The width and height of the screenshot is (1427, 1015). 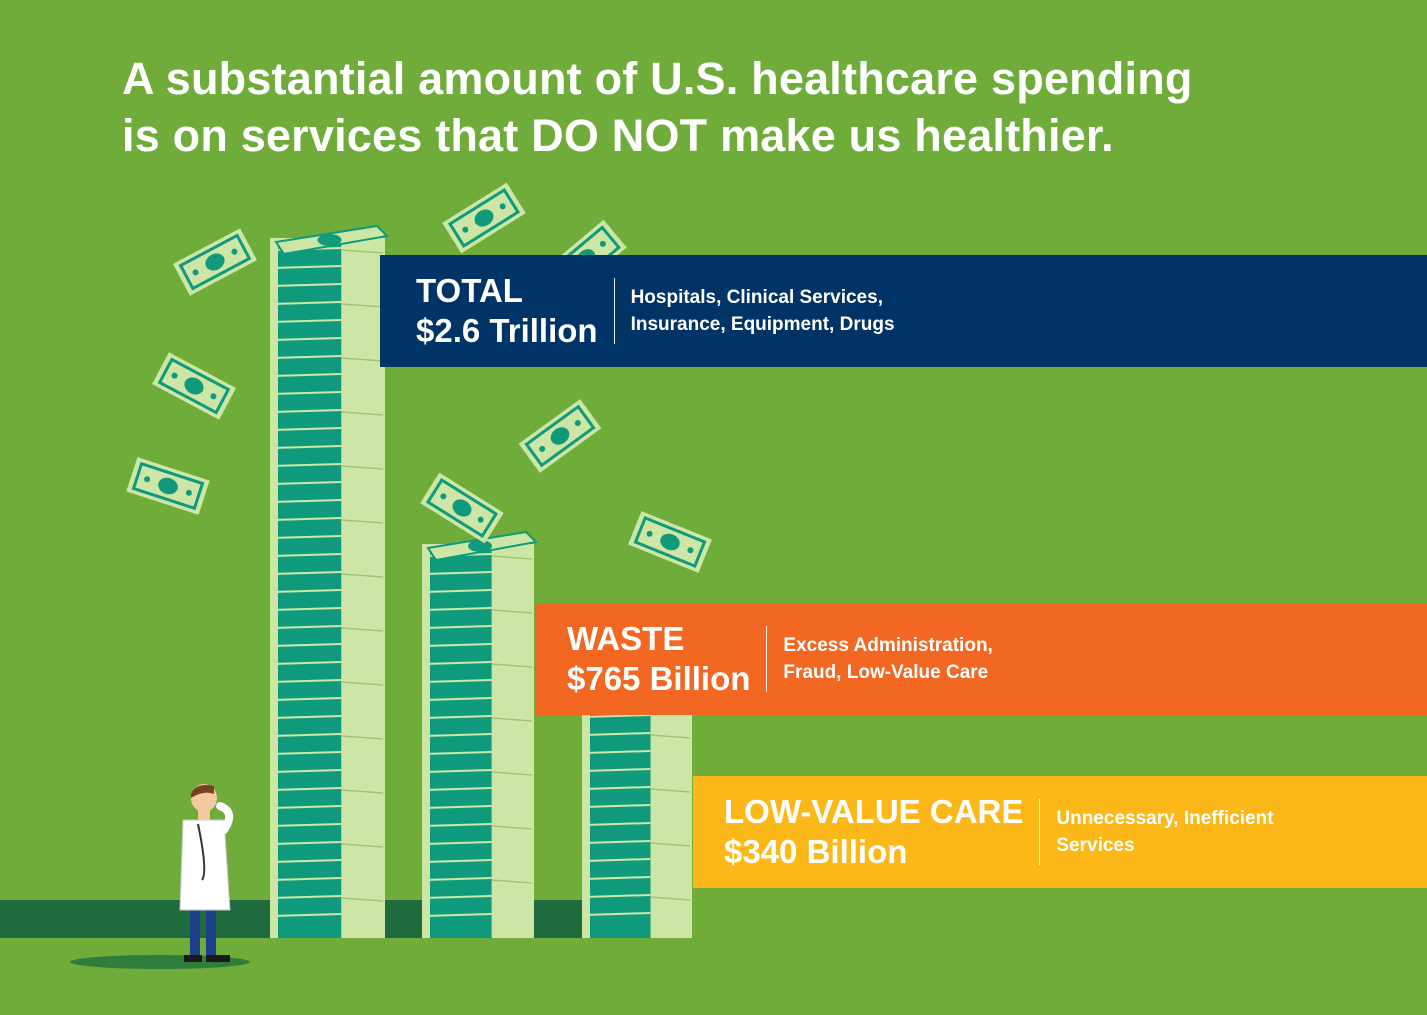 What do you see at coordinates (1165, 818) in the screenshot?
I see `band-low-value-desc-line-1: Unnecessary, Inefficient` at bounding box center [1165, 818].